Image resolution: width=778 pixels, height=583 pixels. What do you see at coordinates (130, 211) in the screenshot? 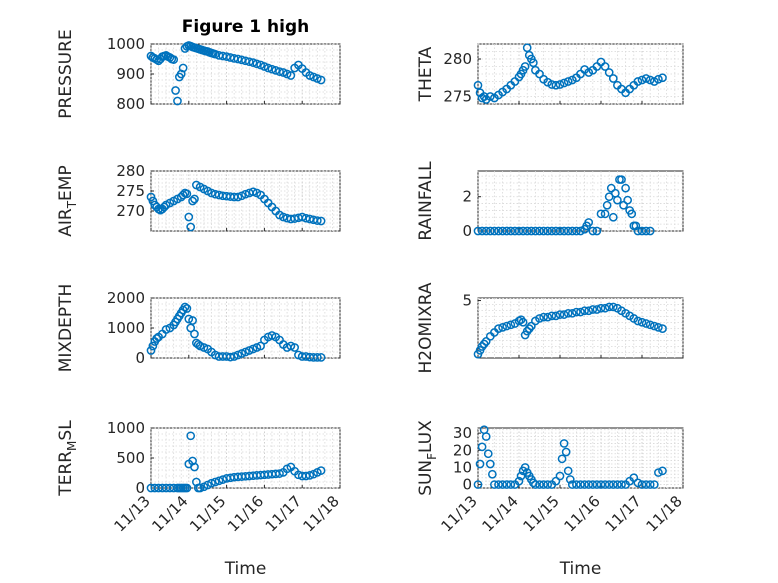
I see `y-tick-label: 270` at bounding box center [130, 211].